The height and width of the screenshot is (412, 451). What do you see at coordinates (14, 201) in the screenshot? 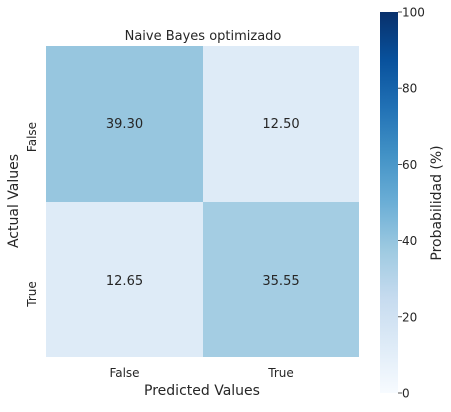
I see `y-axis-label: Actual Values` at bounding box center [14, 201].